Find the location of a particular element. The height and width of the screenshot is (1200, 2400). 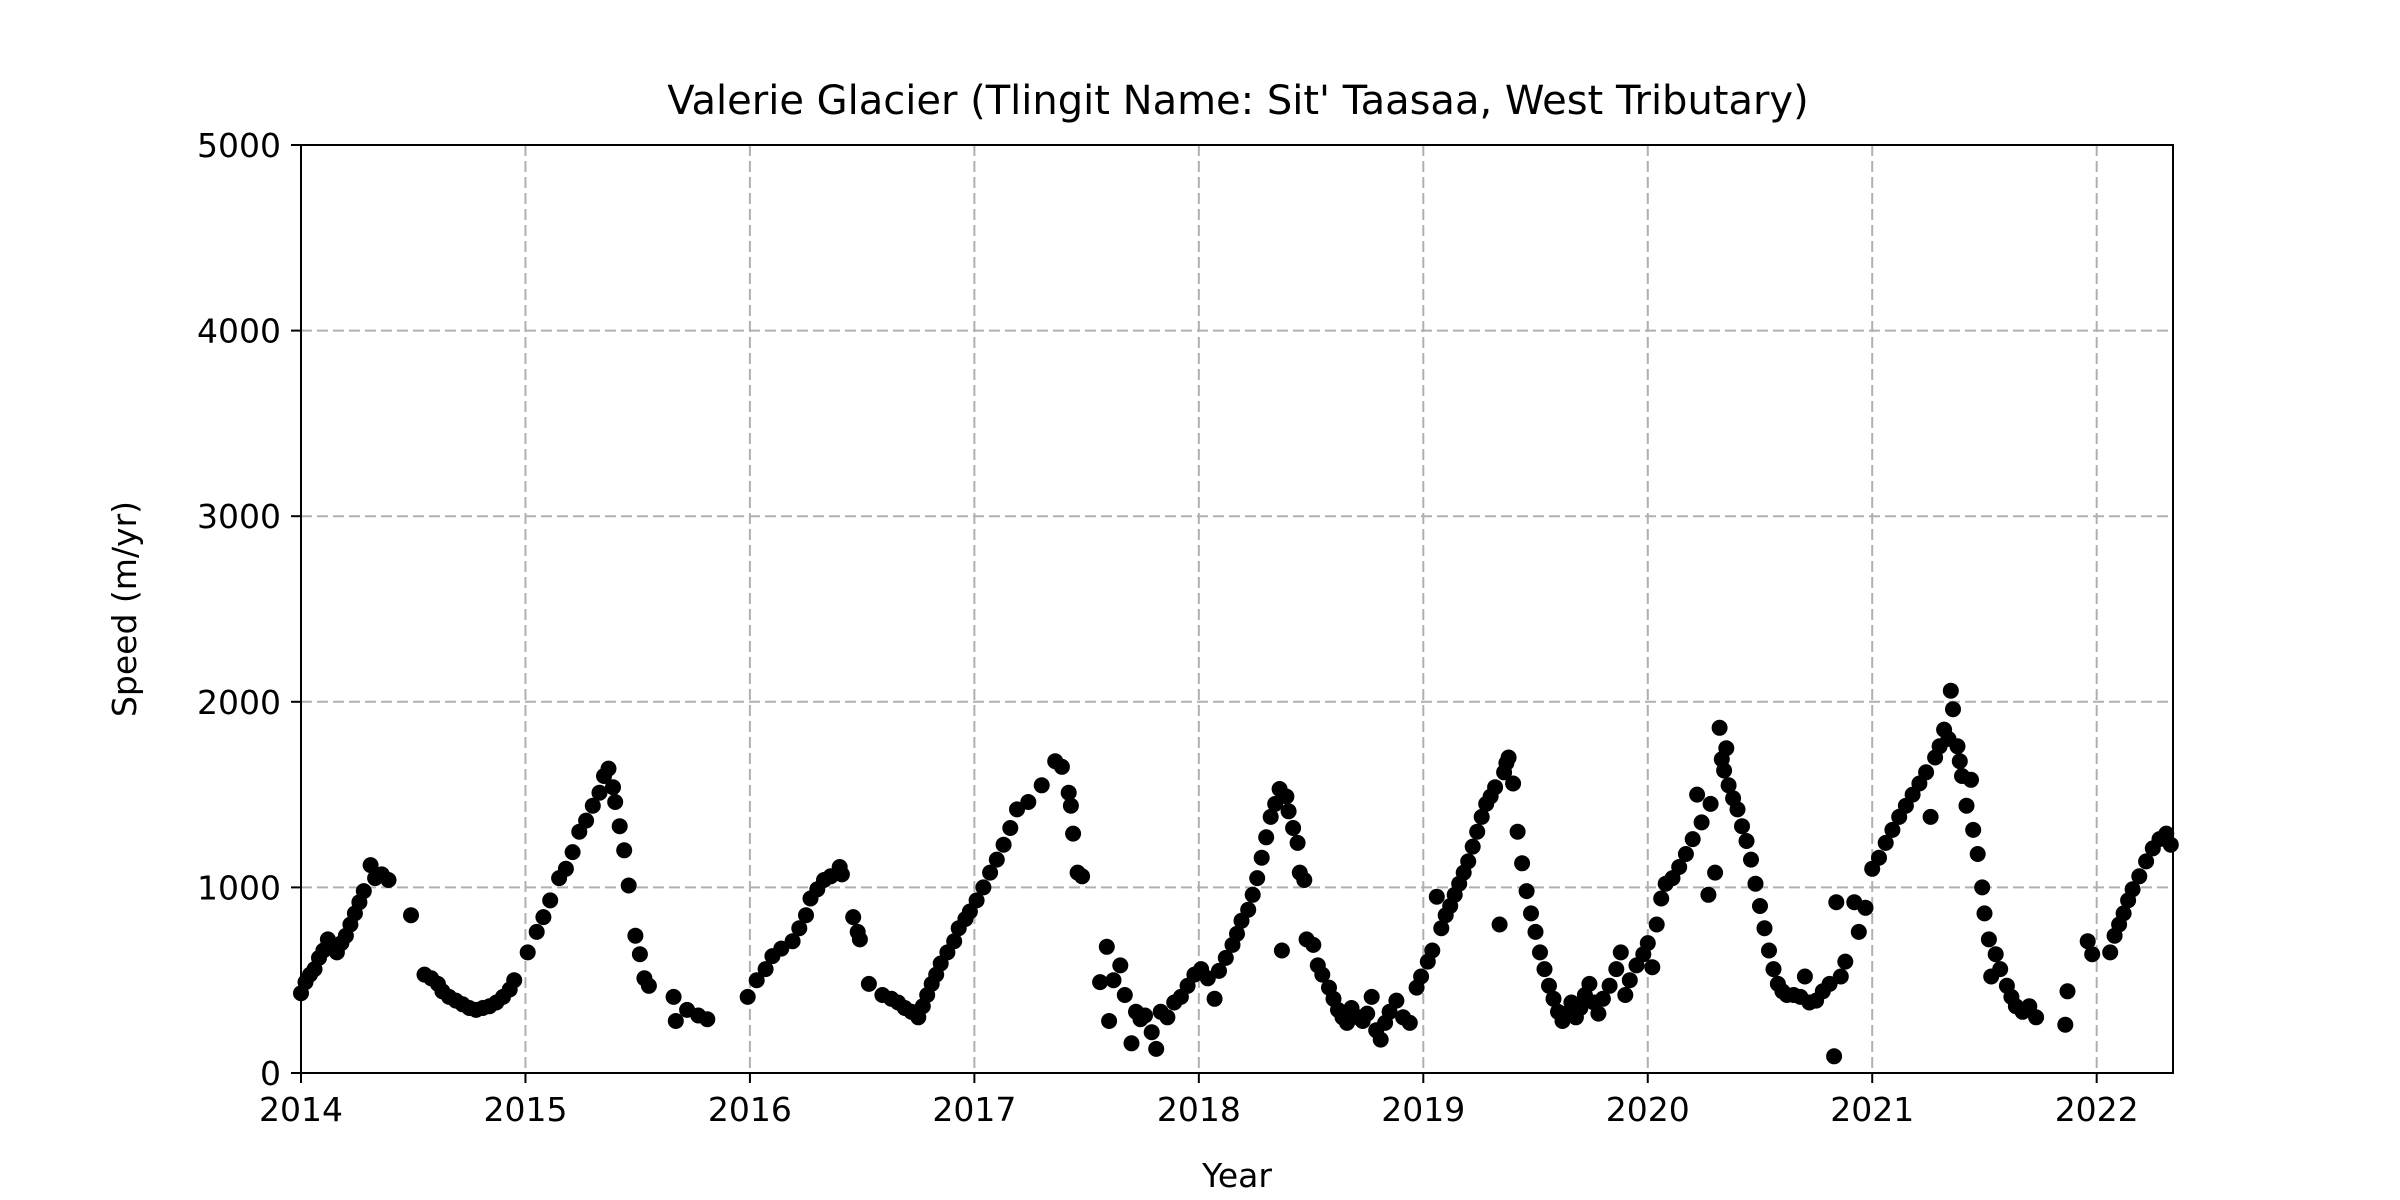

x-tick-label: 2014 is located at coordinates (301, 1109).